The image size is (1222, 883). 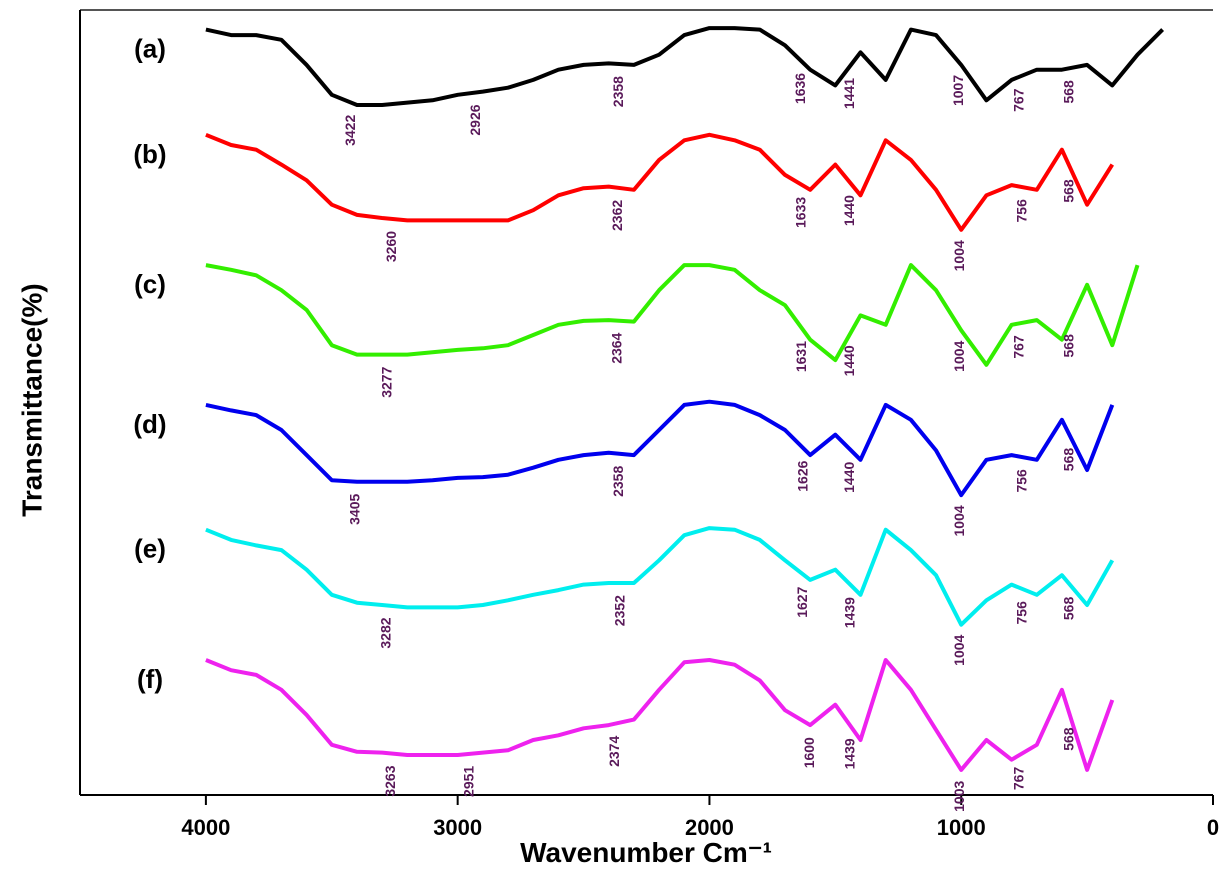 What do you see at coordinates (802, 601) in the screenshot?
I see `peak-label: 1627` at bounding box center [802, 601].